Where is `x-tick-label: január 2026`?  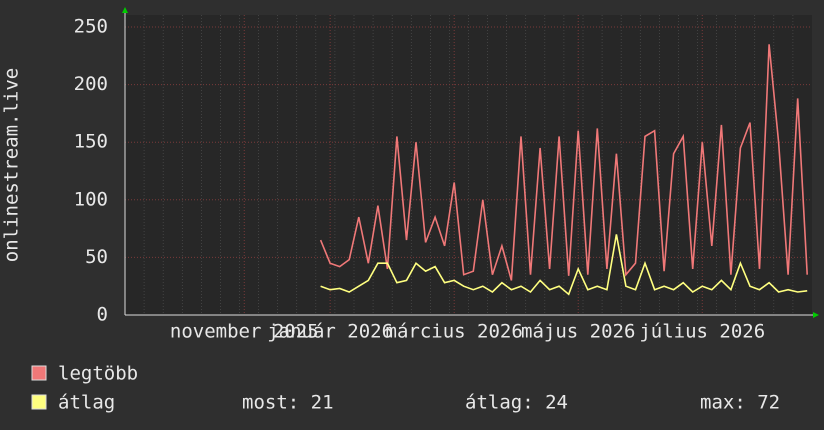
x-tick-label: január 2026 is located at coordinates (330, 332).